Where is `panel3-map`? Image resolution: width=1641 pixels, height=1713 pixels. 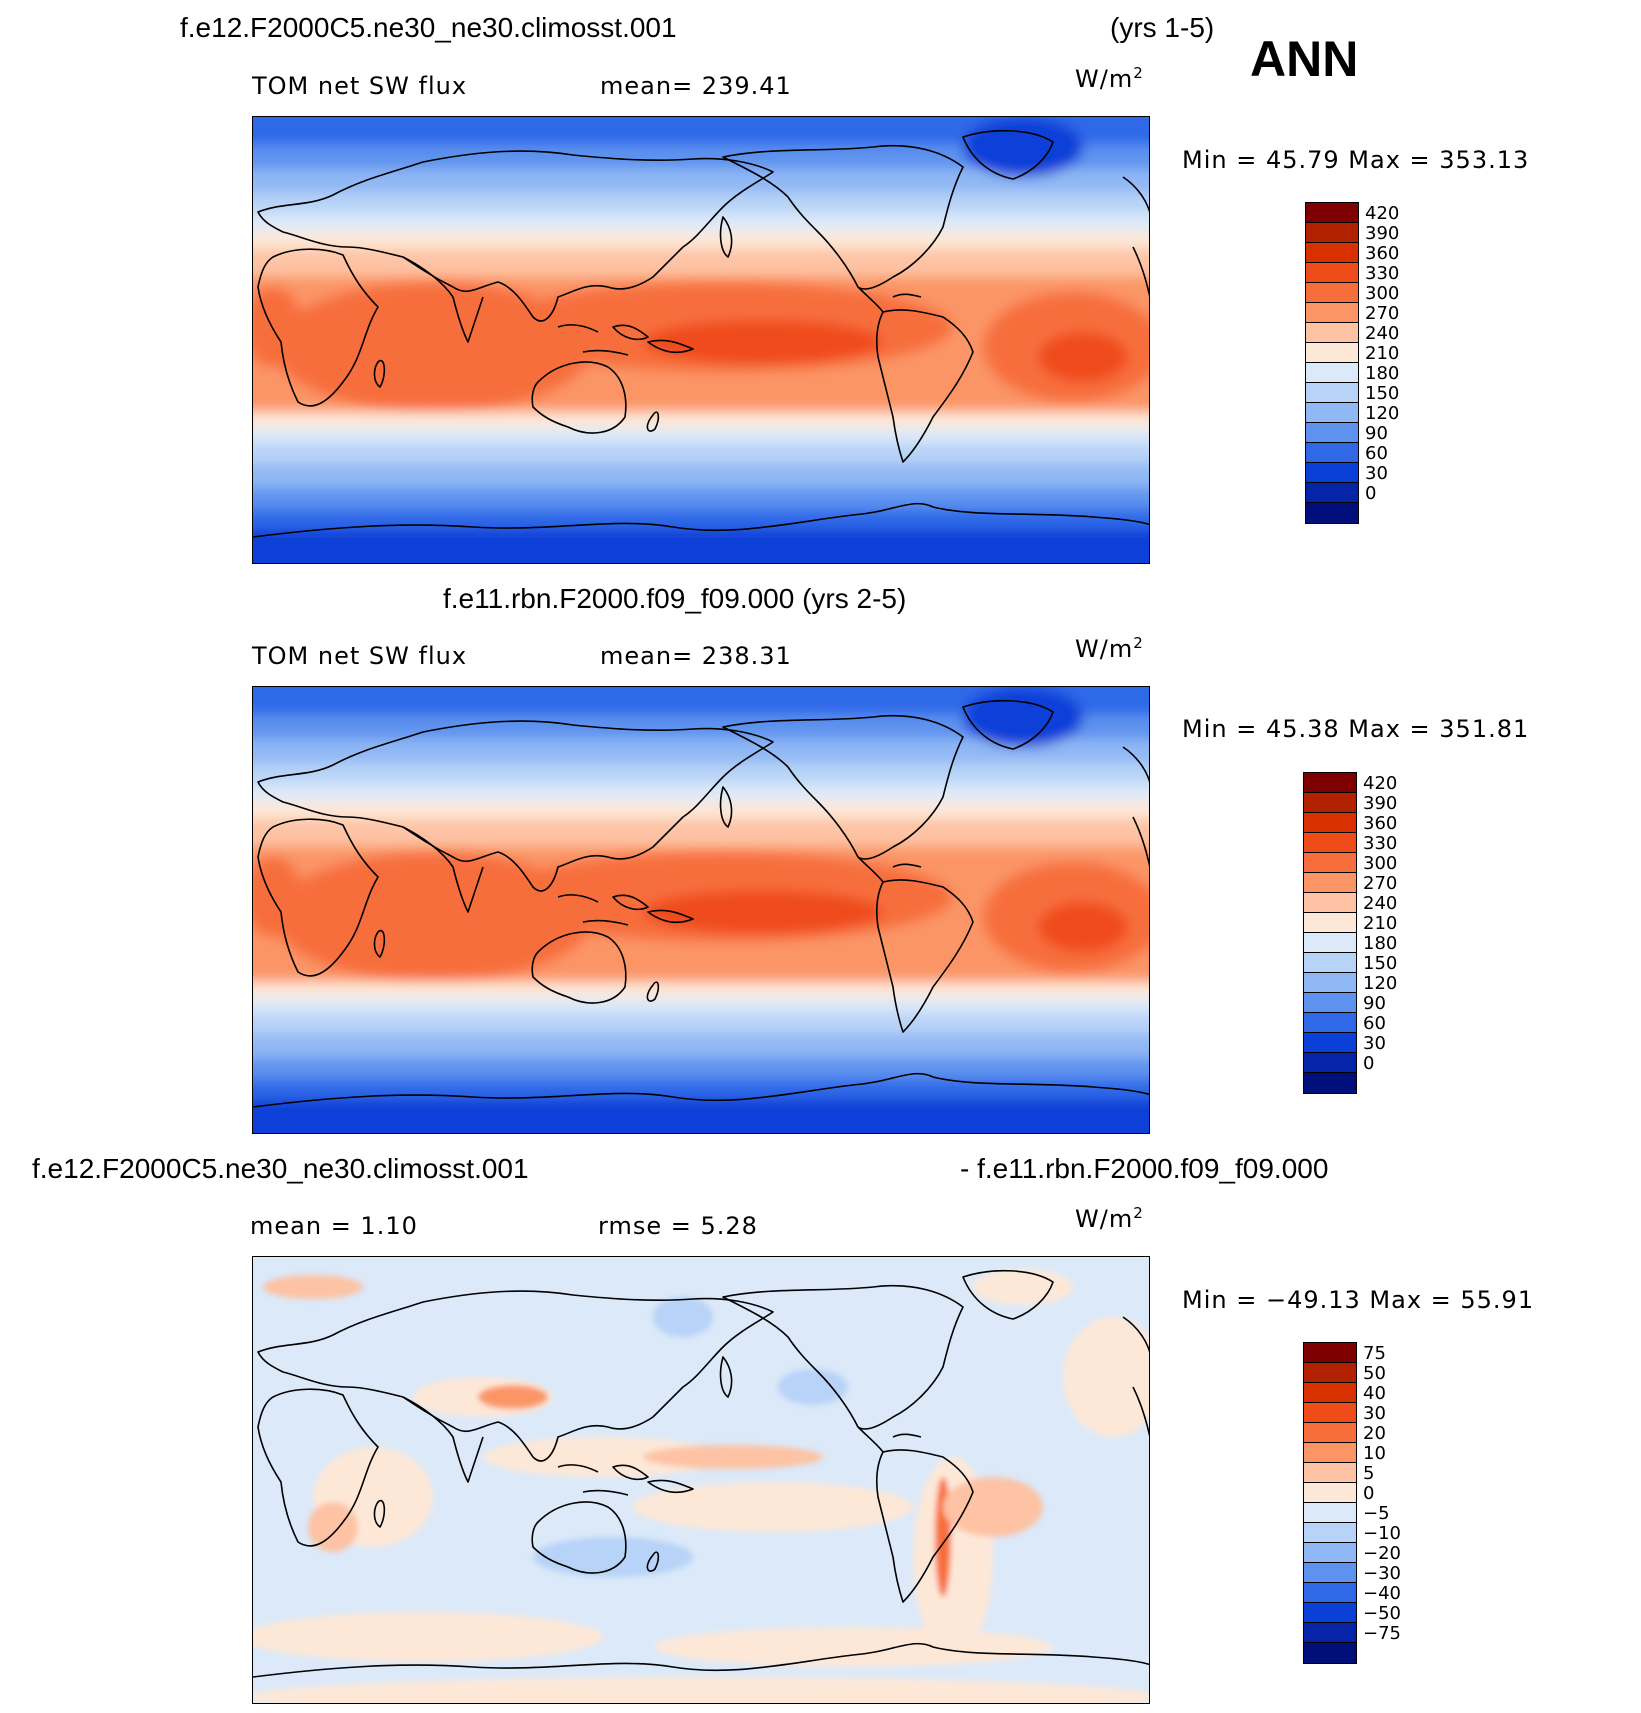
panel3-map is located at coordinates (701, 1480).